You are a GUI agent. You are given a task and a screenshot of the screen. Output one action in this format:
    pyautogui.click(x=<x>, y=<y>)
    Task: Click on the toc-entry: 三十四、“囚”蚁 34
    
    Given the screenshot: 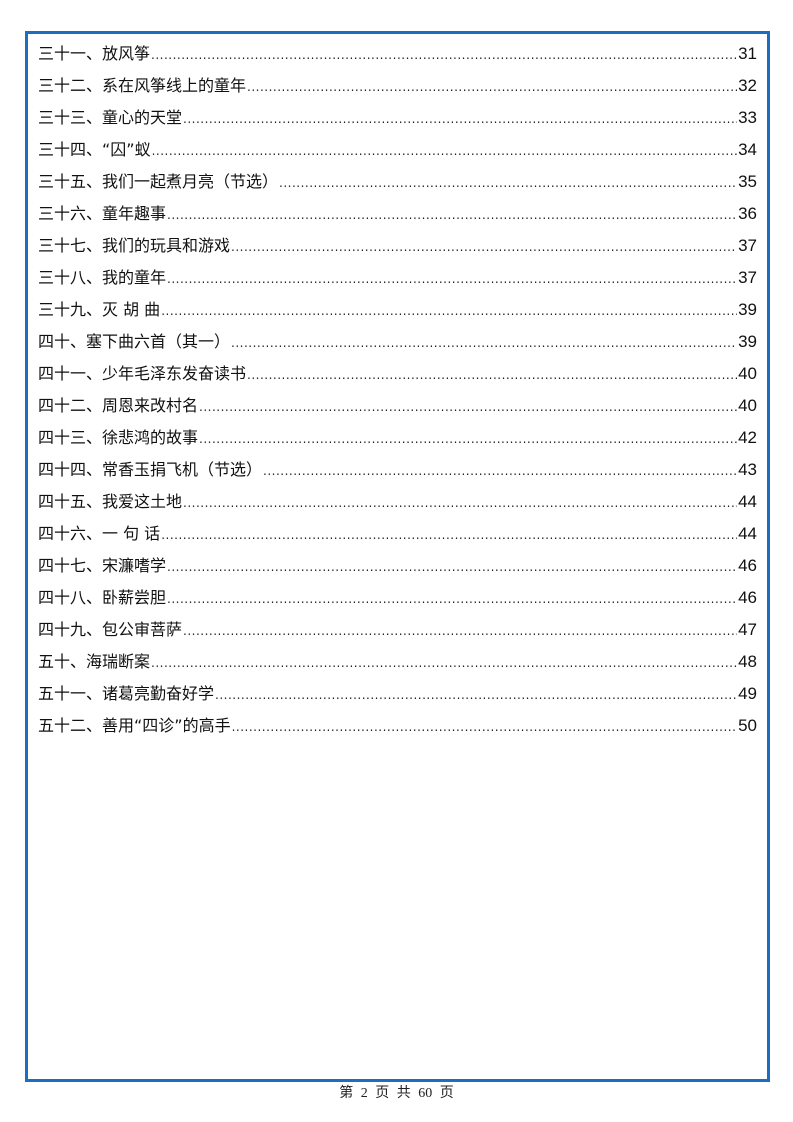 What is the action you would take?
    pyautogui.click(x=397, y=152)
    